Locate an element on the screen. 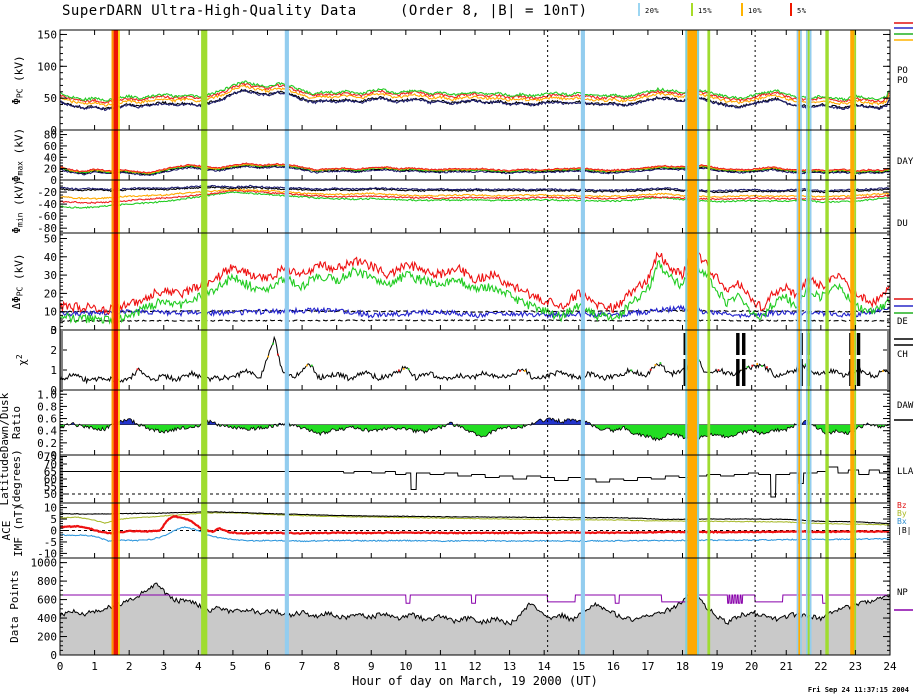  y-axis-title: IMF (nT) is located at coordinates (18, 530).